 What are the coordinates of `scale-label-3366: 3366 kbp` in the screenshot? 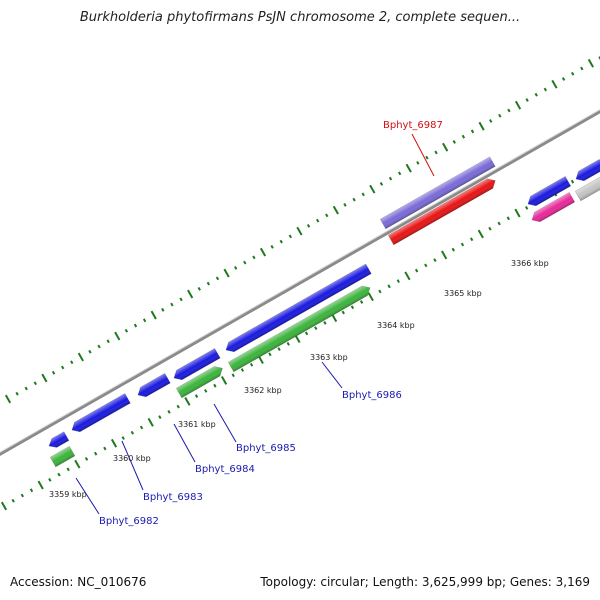 It's located at (530, 263).